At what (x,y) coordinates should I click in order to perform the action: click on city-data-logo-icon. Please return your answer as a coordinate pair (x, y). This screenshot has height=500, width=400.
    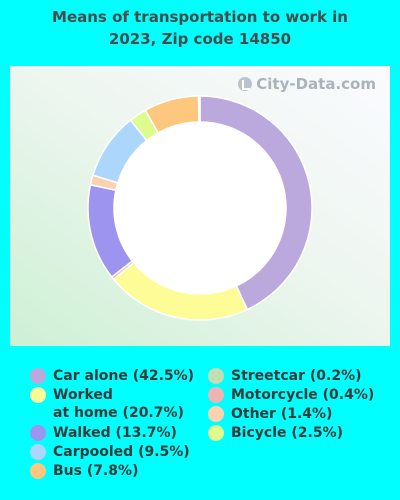
    Looking at the image, I should click on (245, 84).